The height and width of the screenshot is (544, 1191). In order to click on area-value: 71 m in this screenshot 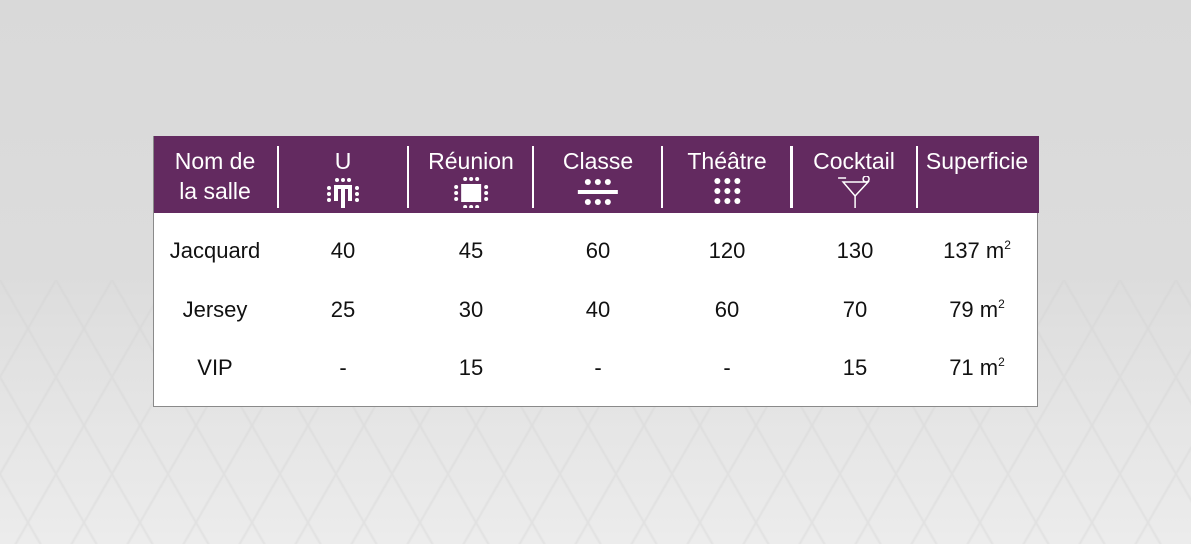, I will do `click(974, 367)`.